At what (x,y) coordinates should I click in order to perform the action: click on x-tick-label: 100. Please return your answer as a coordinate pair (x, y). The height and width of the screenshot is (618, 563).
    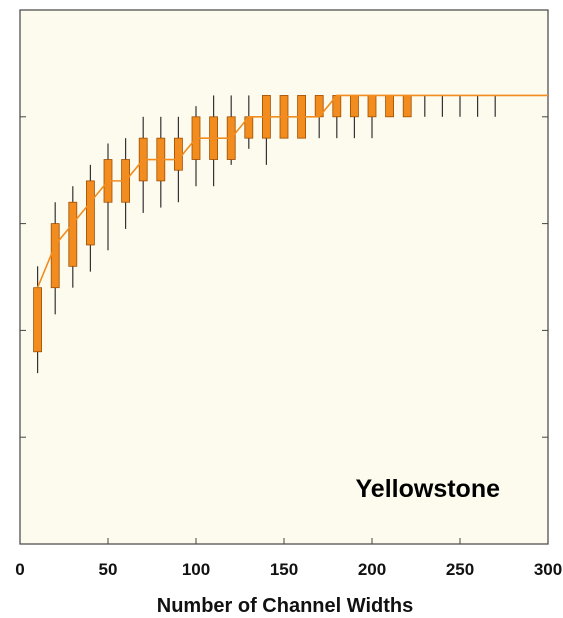
    Looking at the image, I should click on (196, 569).